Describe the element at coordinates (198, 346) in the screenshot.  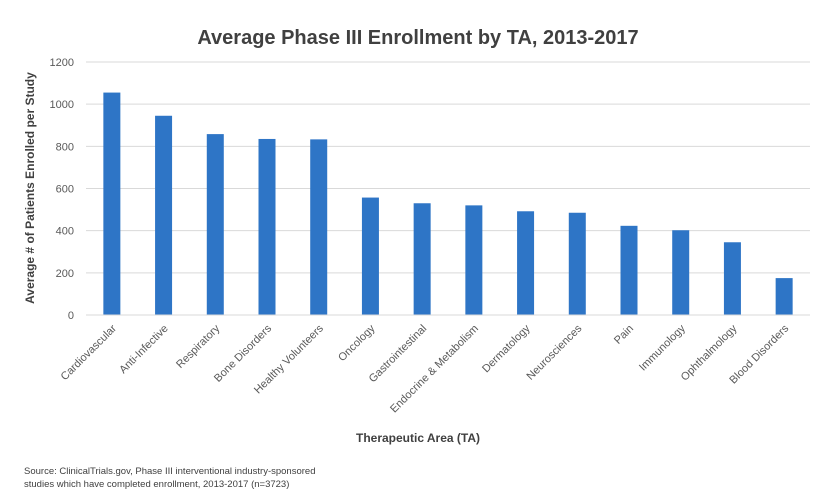
I see `x-tick-label: Respiratory` at that location.